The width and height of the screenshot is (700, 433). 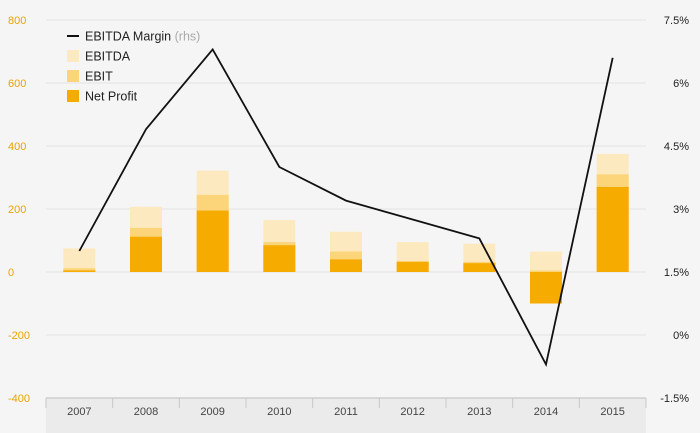 What do you see at coordinates (676, 147) in the screenshot?
I see `y-right-tick-label: 4.5%` at bounding box center [676, 147].